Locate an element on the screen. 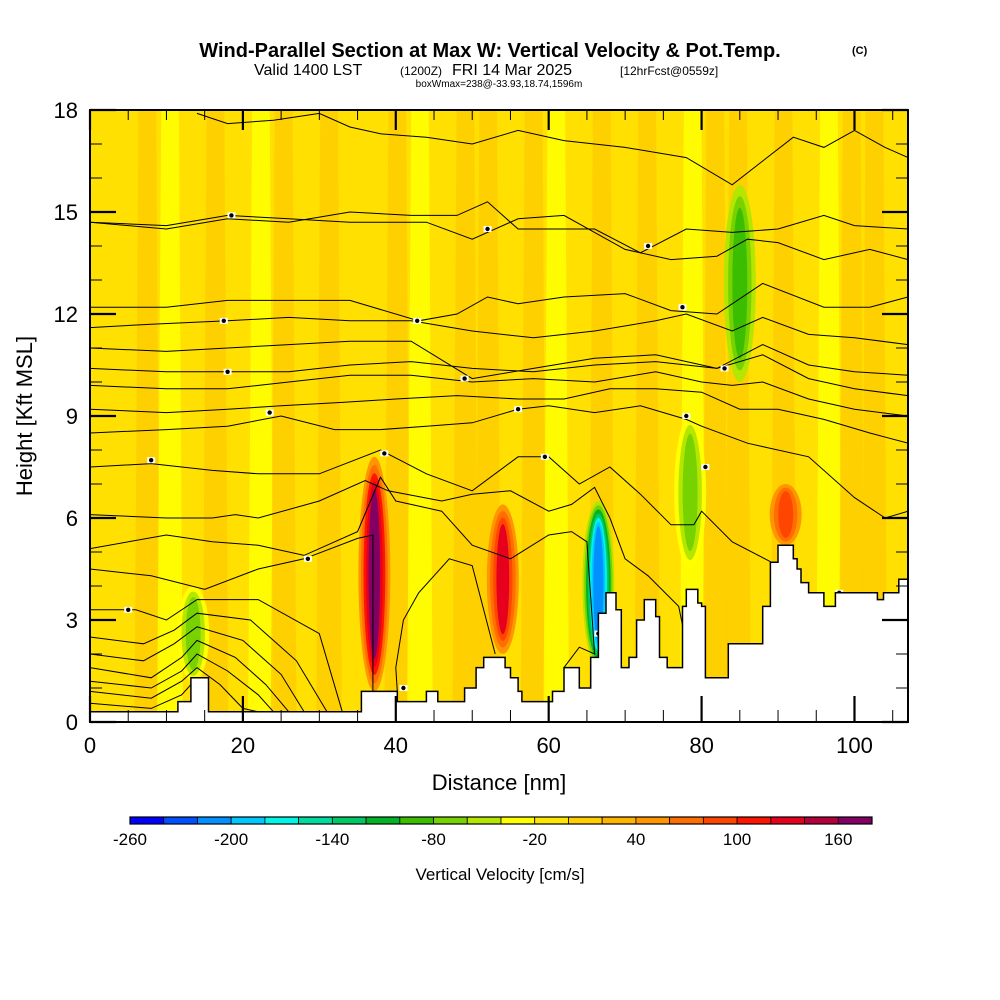 The image size is (1000, 1000). x-tick-label: 0 is located at coordinates (90, 745).